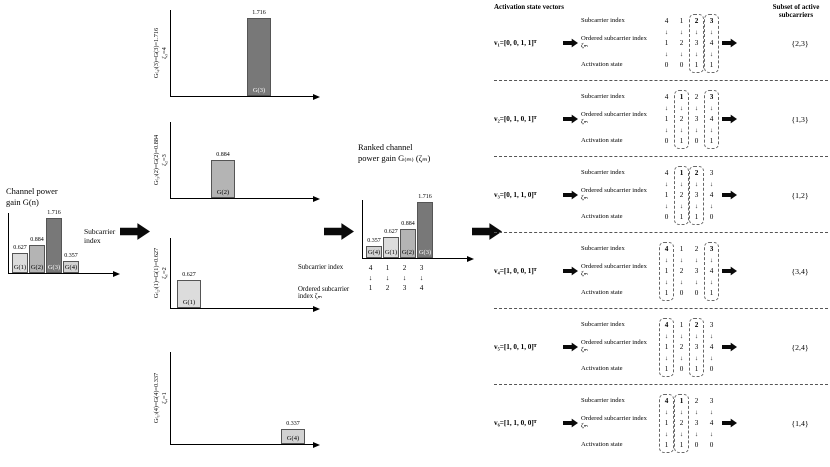 This screenshot has height=467, width=830. I want to click on subset-label: {2,3}, so click(800, 43).